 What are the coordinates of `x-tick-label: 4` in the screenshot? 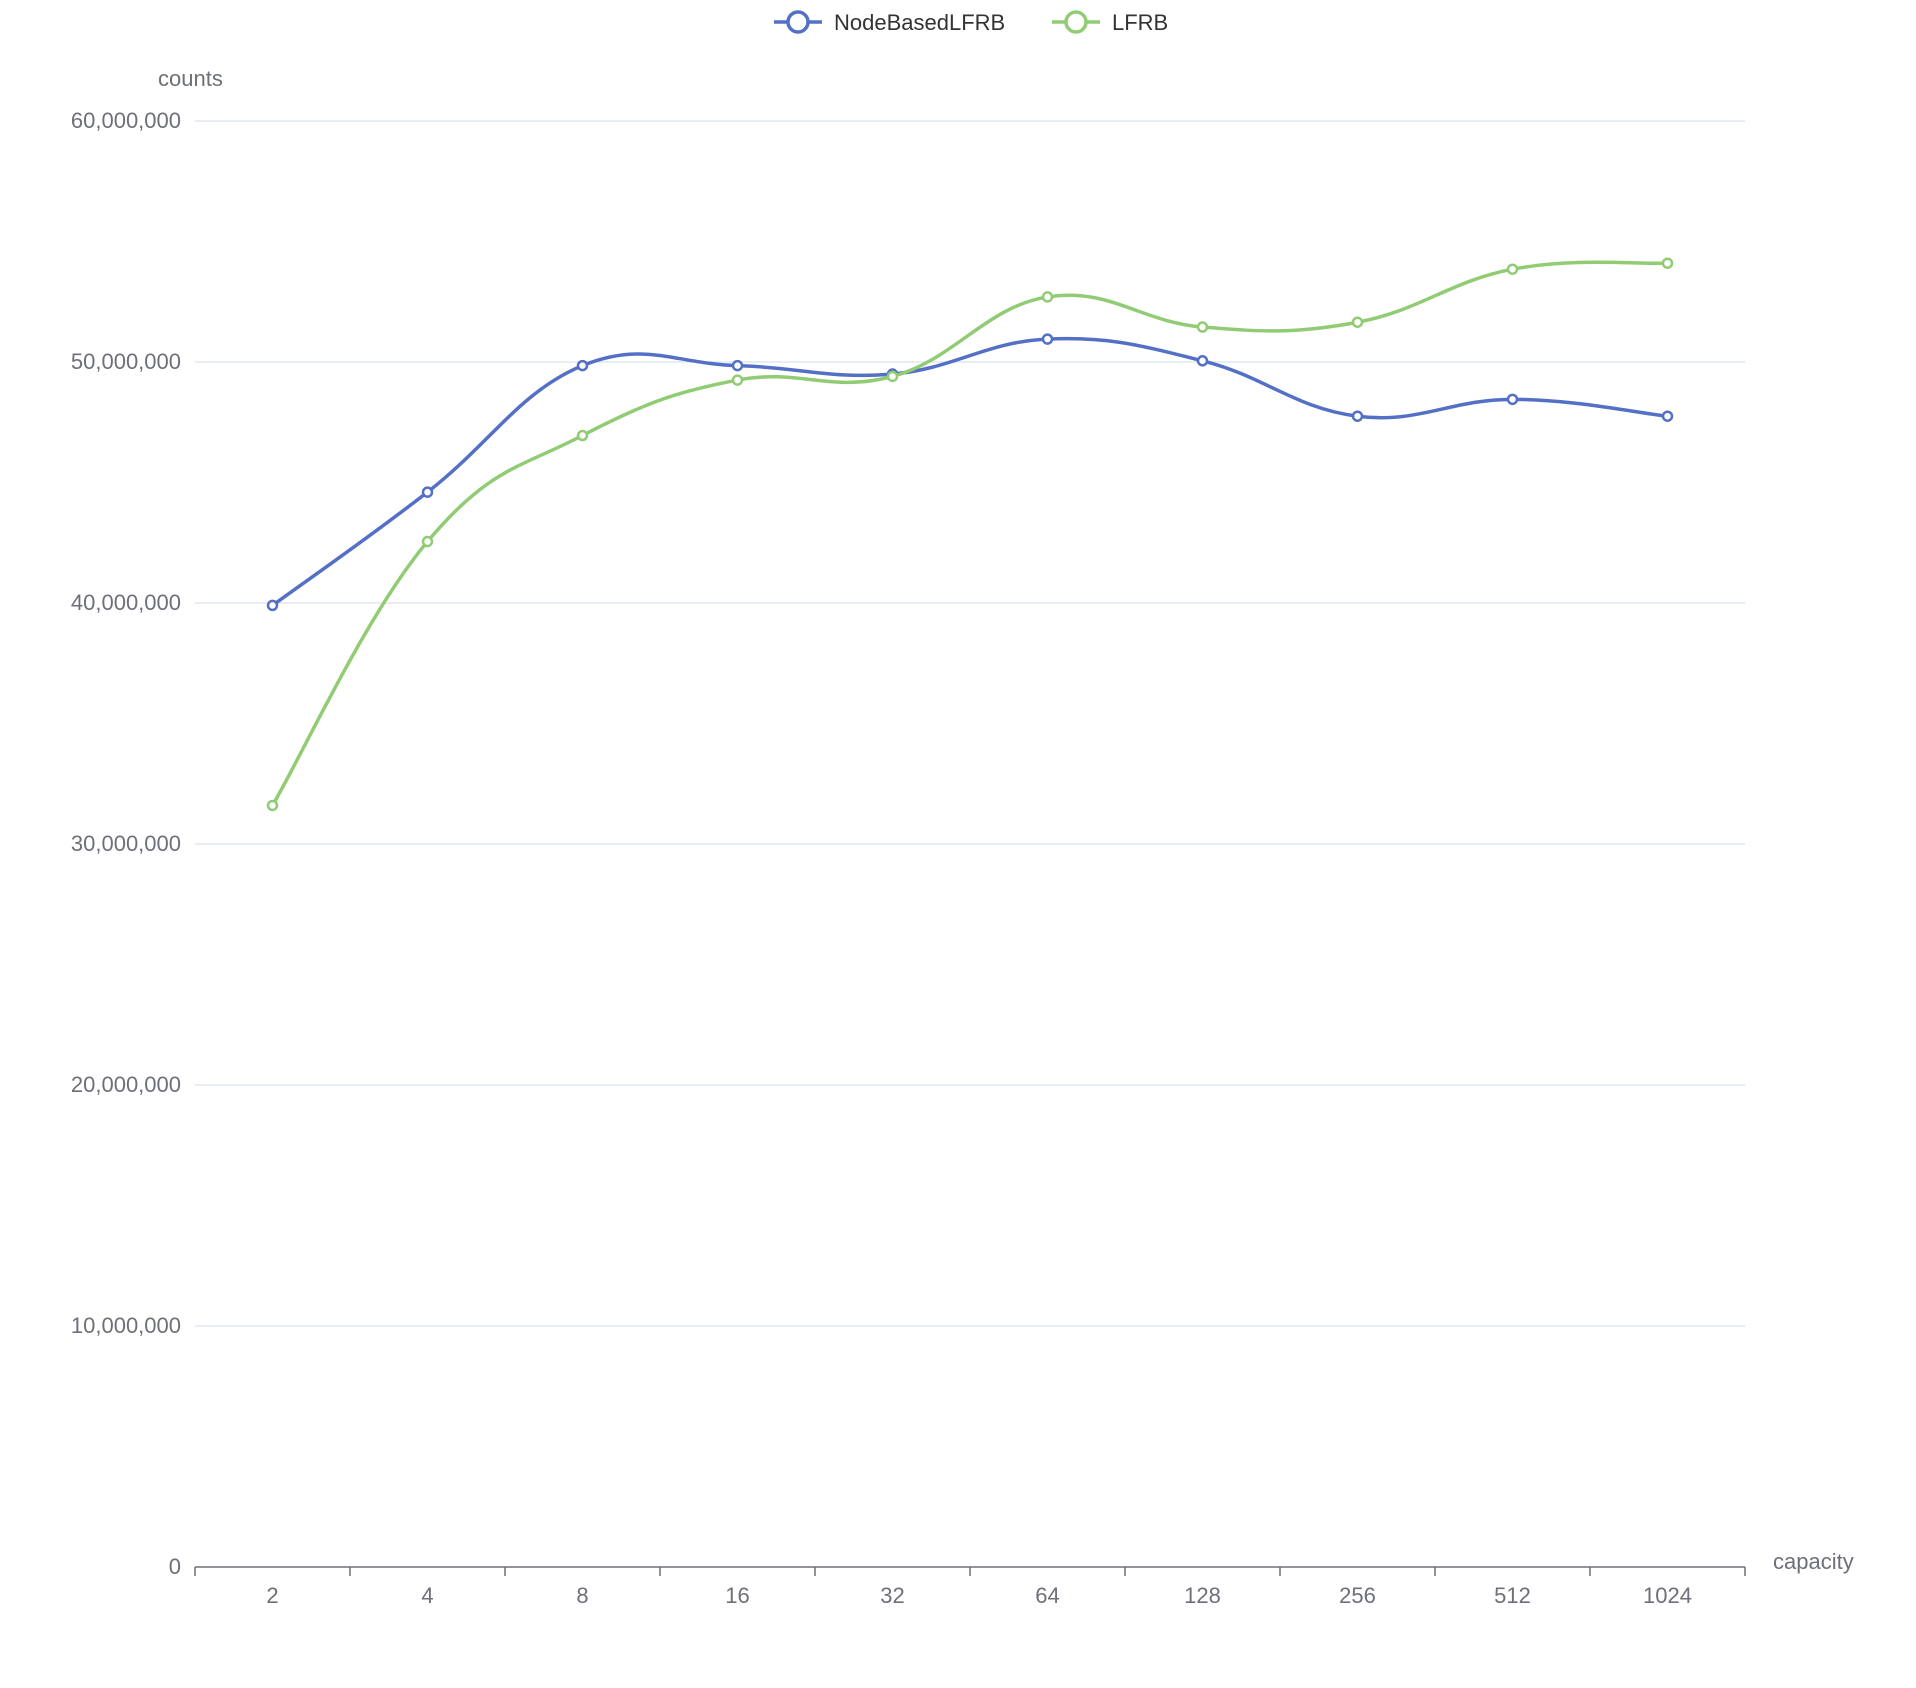 It's located at (427, 1595).